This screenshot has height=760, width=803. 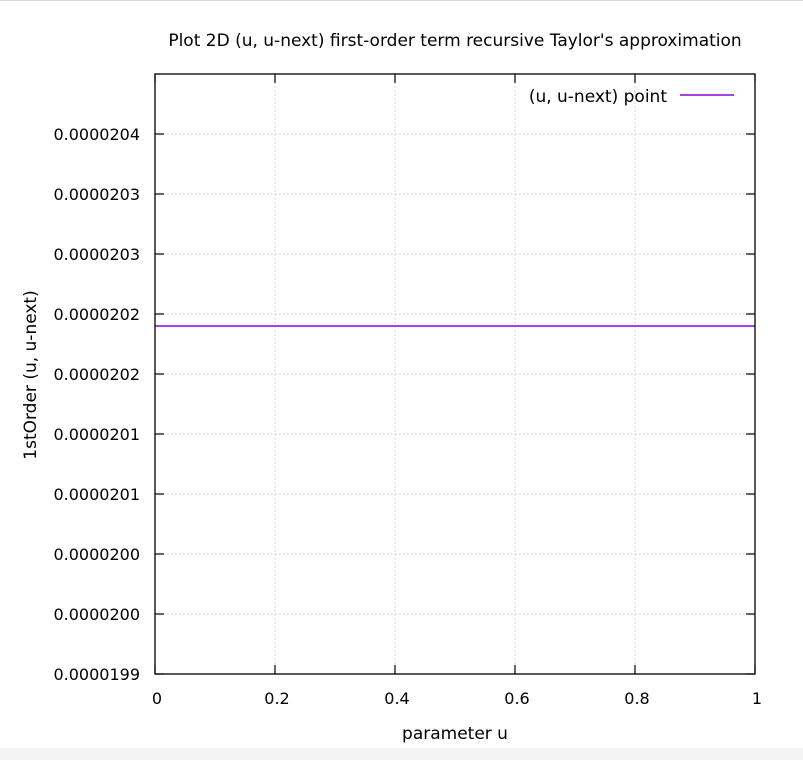 I want to click on y-axis-label: 1stOrder (u, u-next), so click(x=31, y=374).